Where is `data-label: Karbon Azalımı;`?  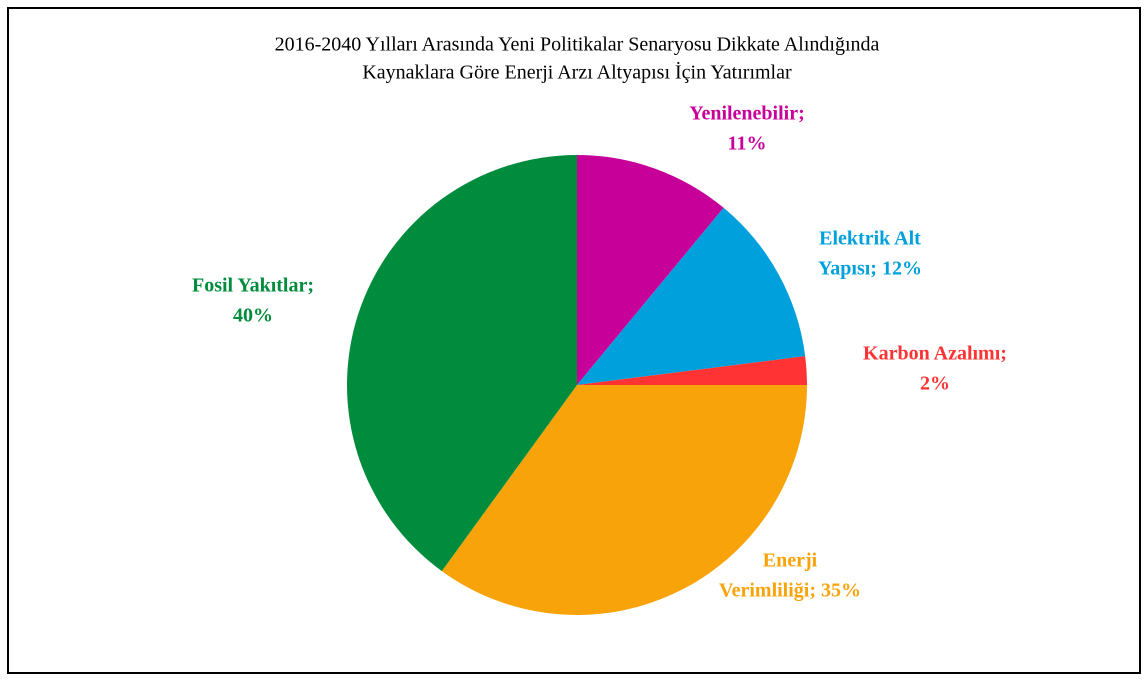
data-label: Karbon Azalımı; is located at coordinates (935, 354).